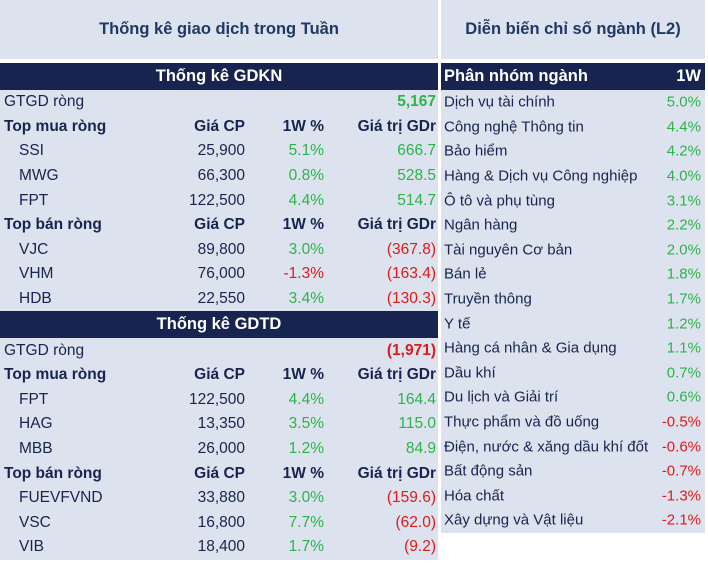 The height and width of the screenshot is (570, 708). I want to click on table-row: SSI 25,900 5.1% 666.7, so click(219, 151).